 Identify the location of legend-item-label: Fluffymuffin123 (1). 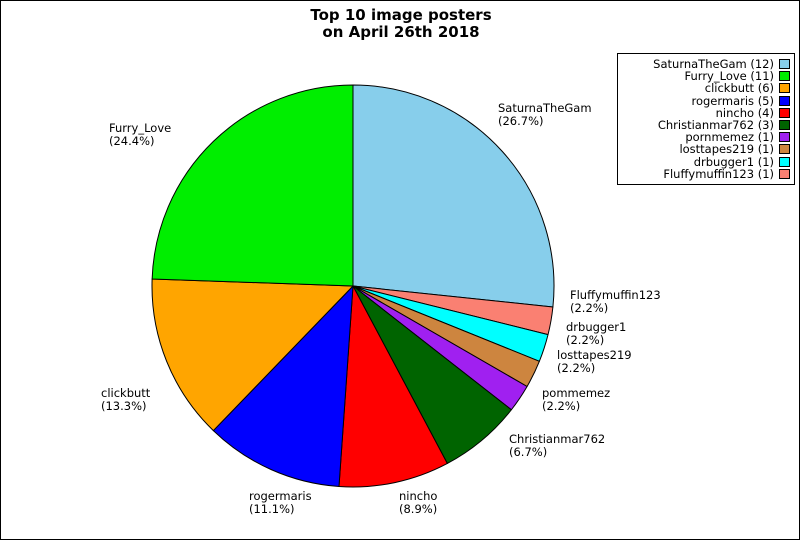
(718, 173).